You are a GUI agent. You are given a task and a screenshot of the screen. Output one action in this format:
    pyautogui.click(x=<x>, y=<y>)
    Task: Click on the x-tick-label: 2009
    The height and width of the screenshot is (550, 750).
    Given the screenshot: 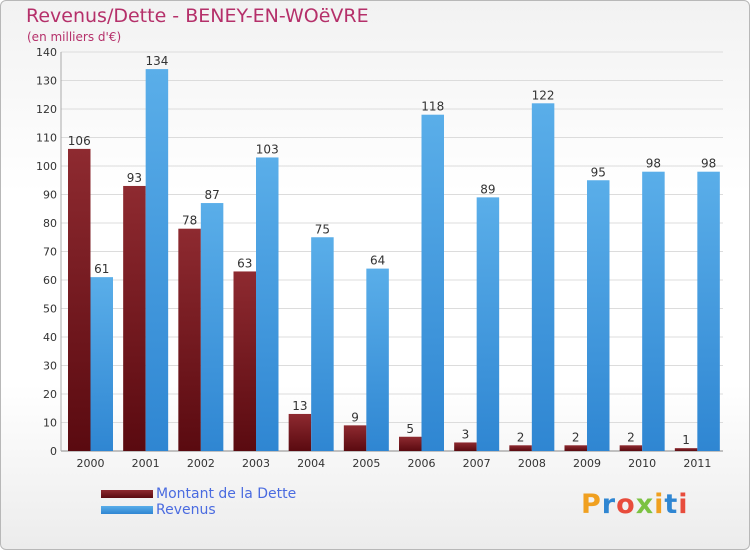 What is the action you would take?
    pyautogui.click(x=587, y=463)
    